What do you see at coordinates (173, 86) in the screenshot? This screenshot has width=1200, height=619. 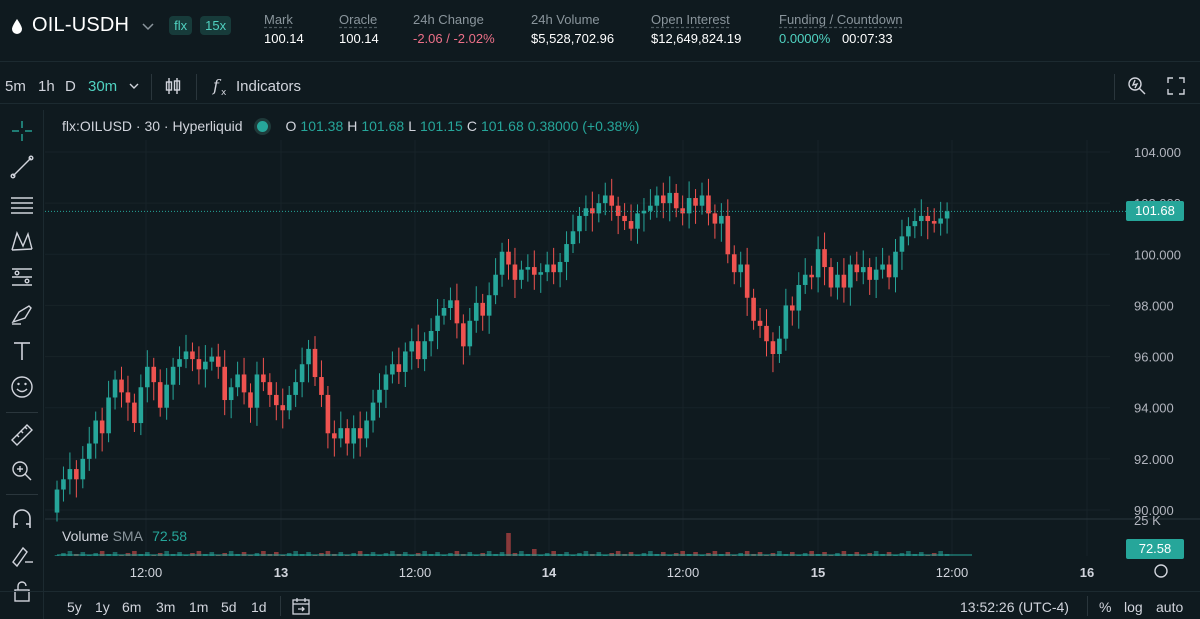 I see `candles-icon` at bounding box center [173, 86].